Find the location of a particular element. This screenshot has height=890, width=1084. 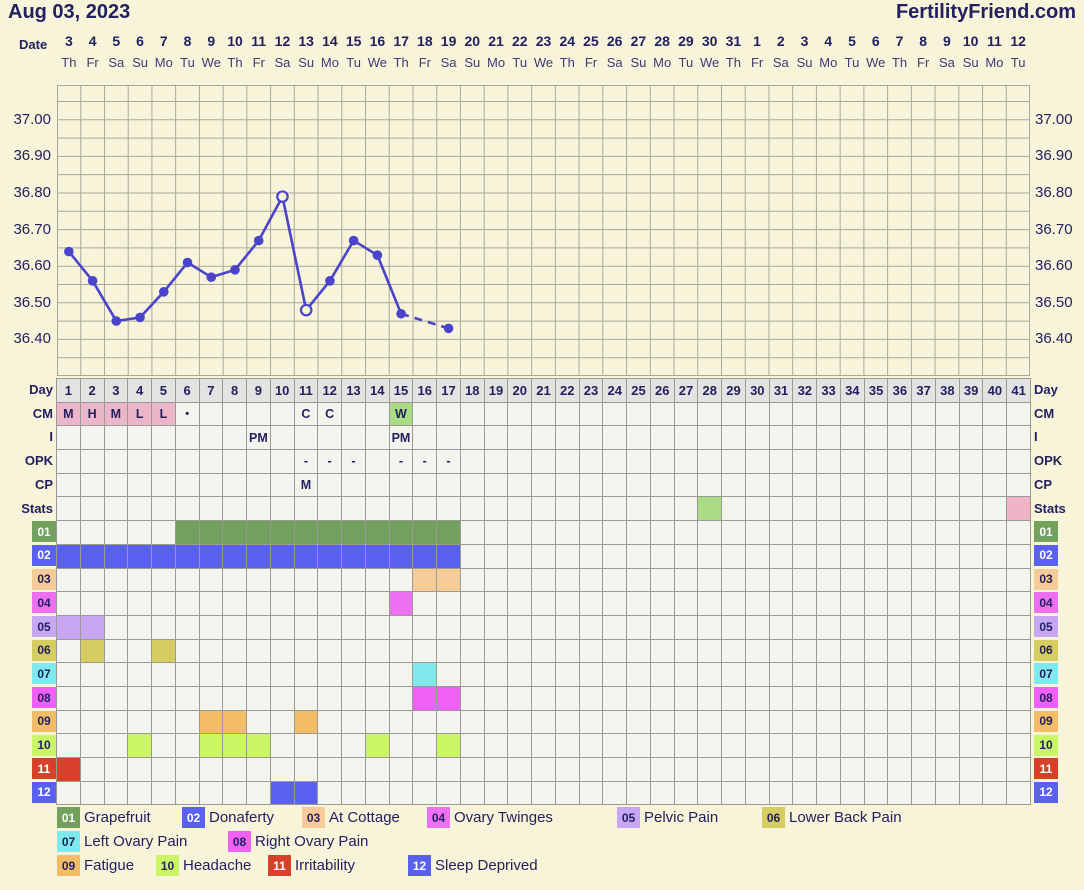

date-number: 18 is located at coordinates (425, 41).